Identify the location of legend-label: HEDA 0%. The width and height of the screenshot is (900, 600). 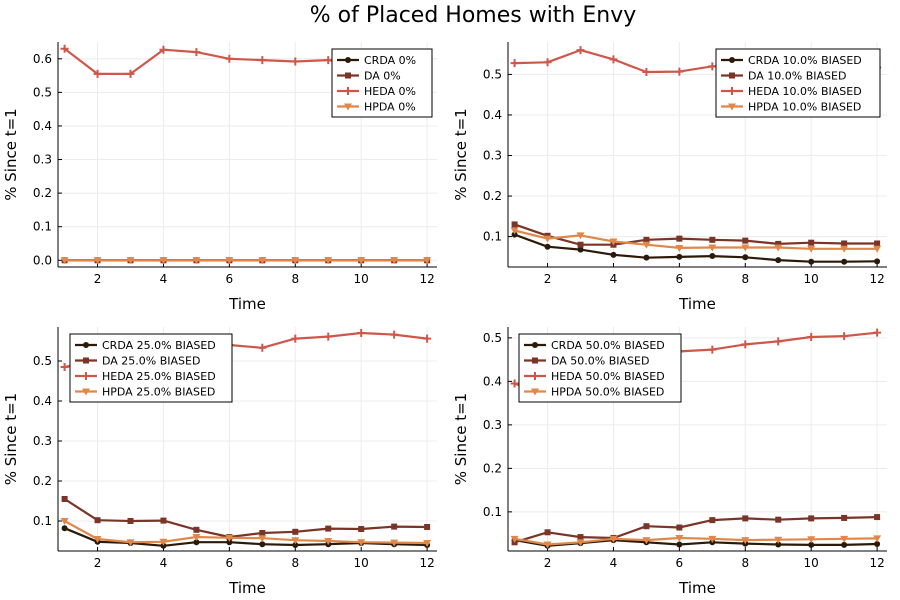
(390, 91).